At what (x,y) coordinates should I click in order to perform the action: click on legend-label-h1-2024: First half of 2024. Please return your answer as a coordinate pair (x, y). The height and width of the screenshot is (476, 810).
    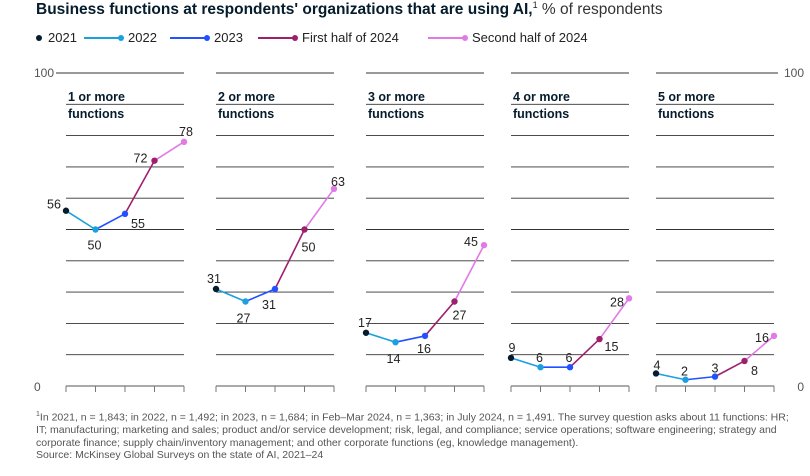
    Looking at the image, I should click on (350, 37).